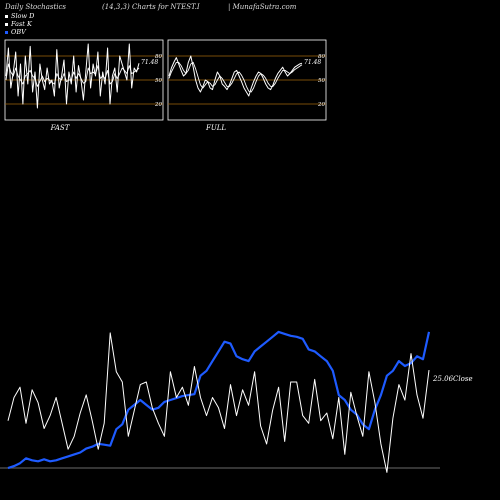  I want to click on fast-tick-label-20: 20, so click(158, 105).